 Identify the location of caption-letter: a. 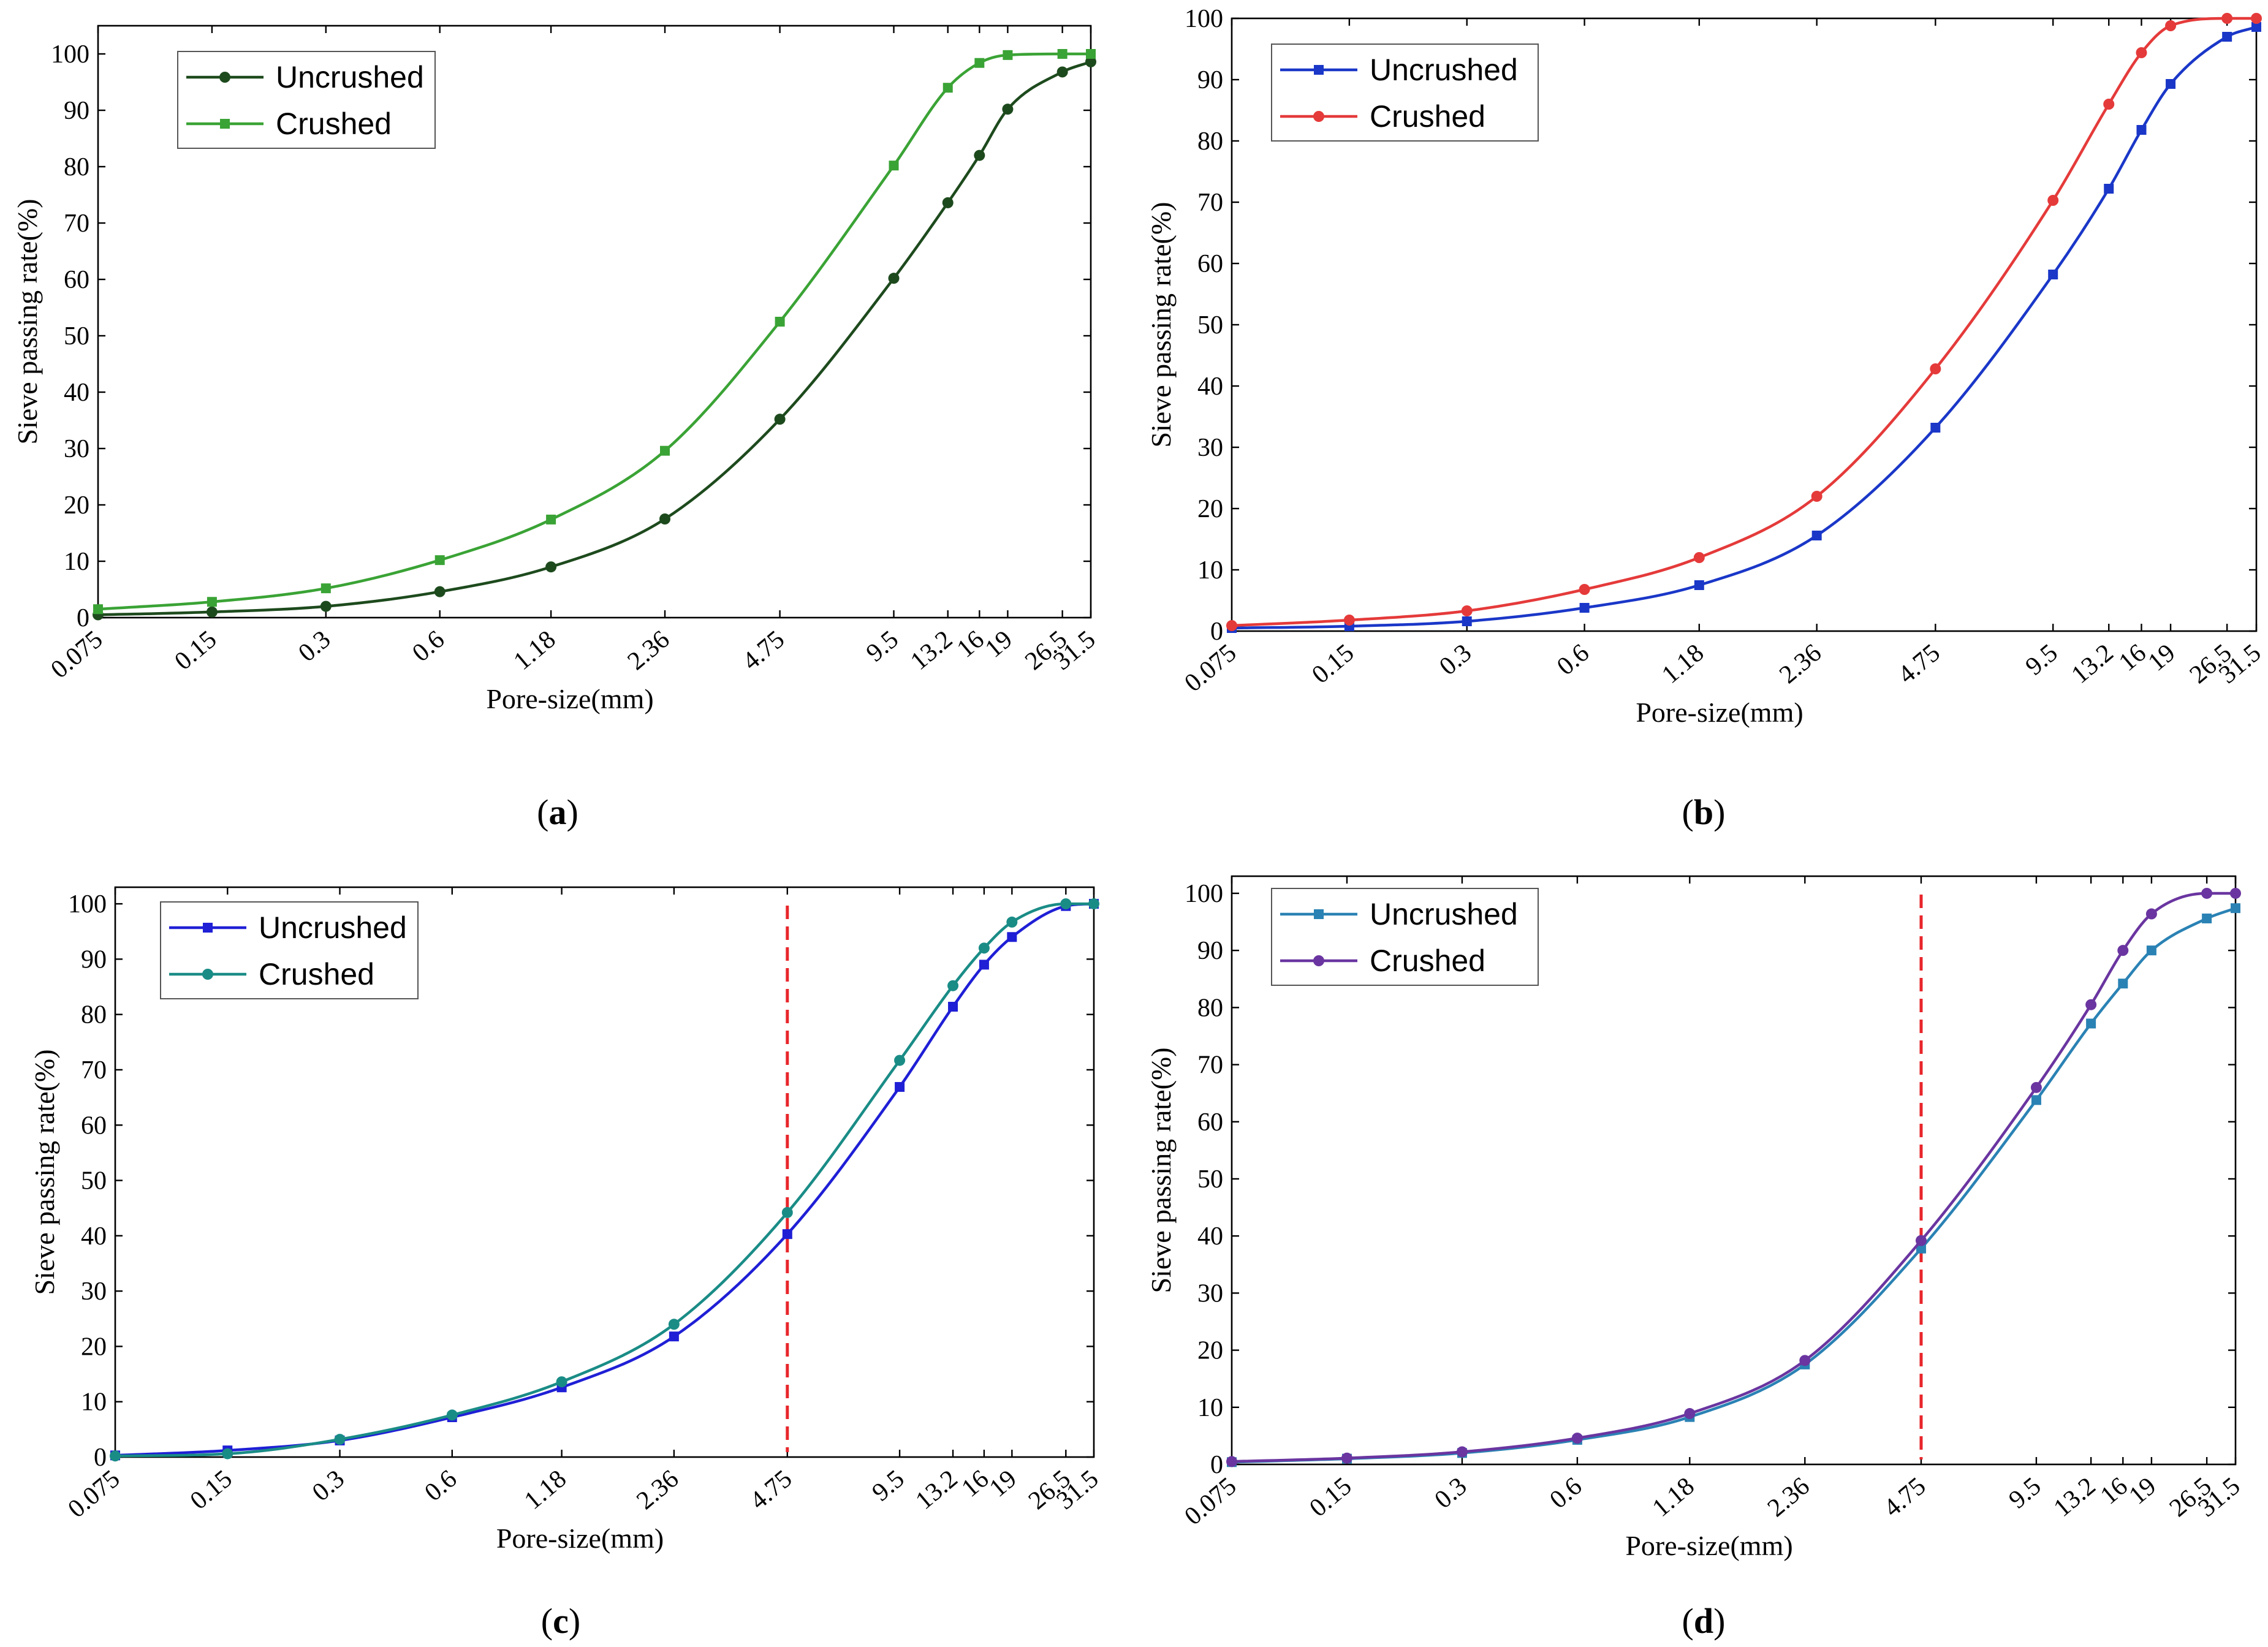
(558, 812).